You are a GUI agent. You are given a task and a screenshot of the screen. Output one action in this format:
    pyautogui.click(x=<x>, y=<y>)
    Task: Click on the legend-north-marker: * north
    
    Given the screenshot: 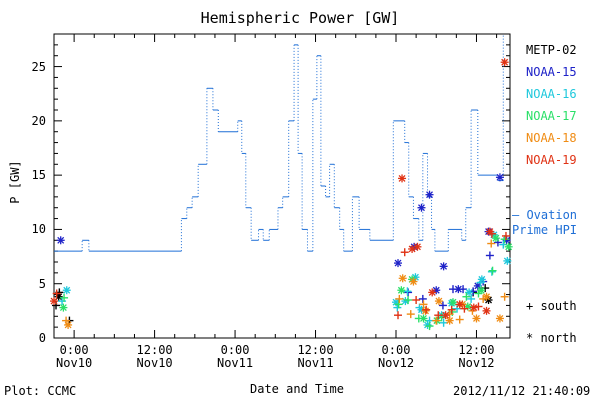 What is the action you would take?
    pyautogui.click(x=551, y=338)
    